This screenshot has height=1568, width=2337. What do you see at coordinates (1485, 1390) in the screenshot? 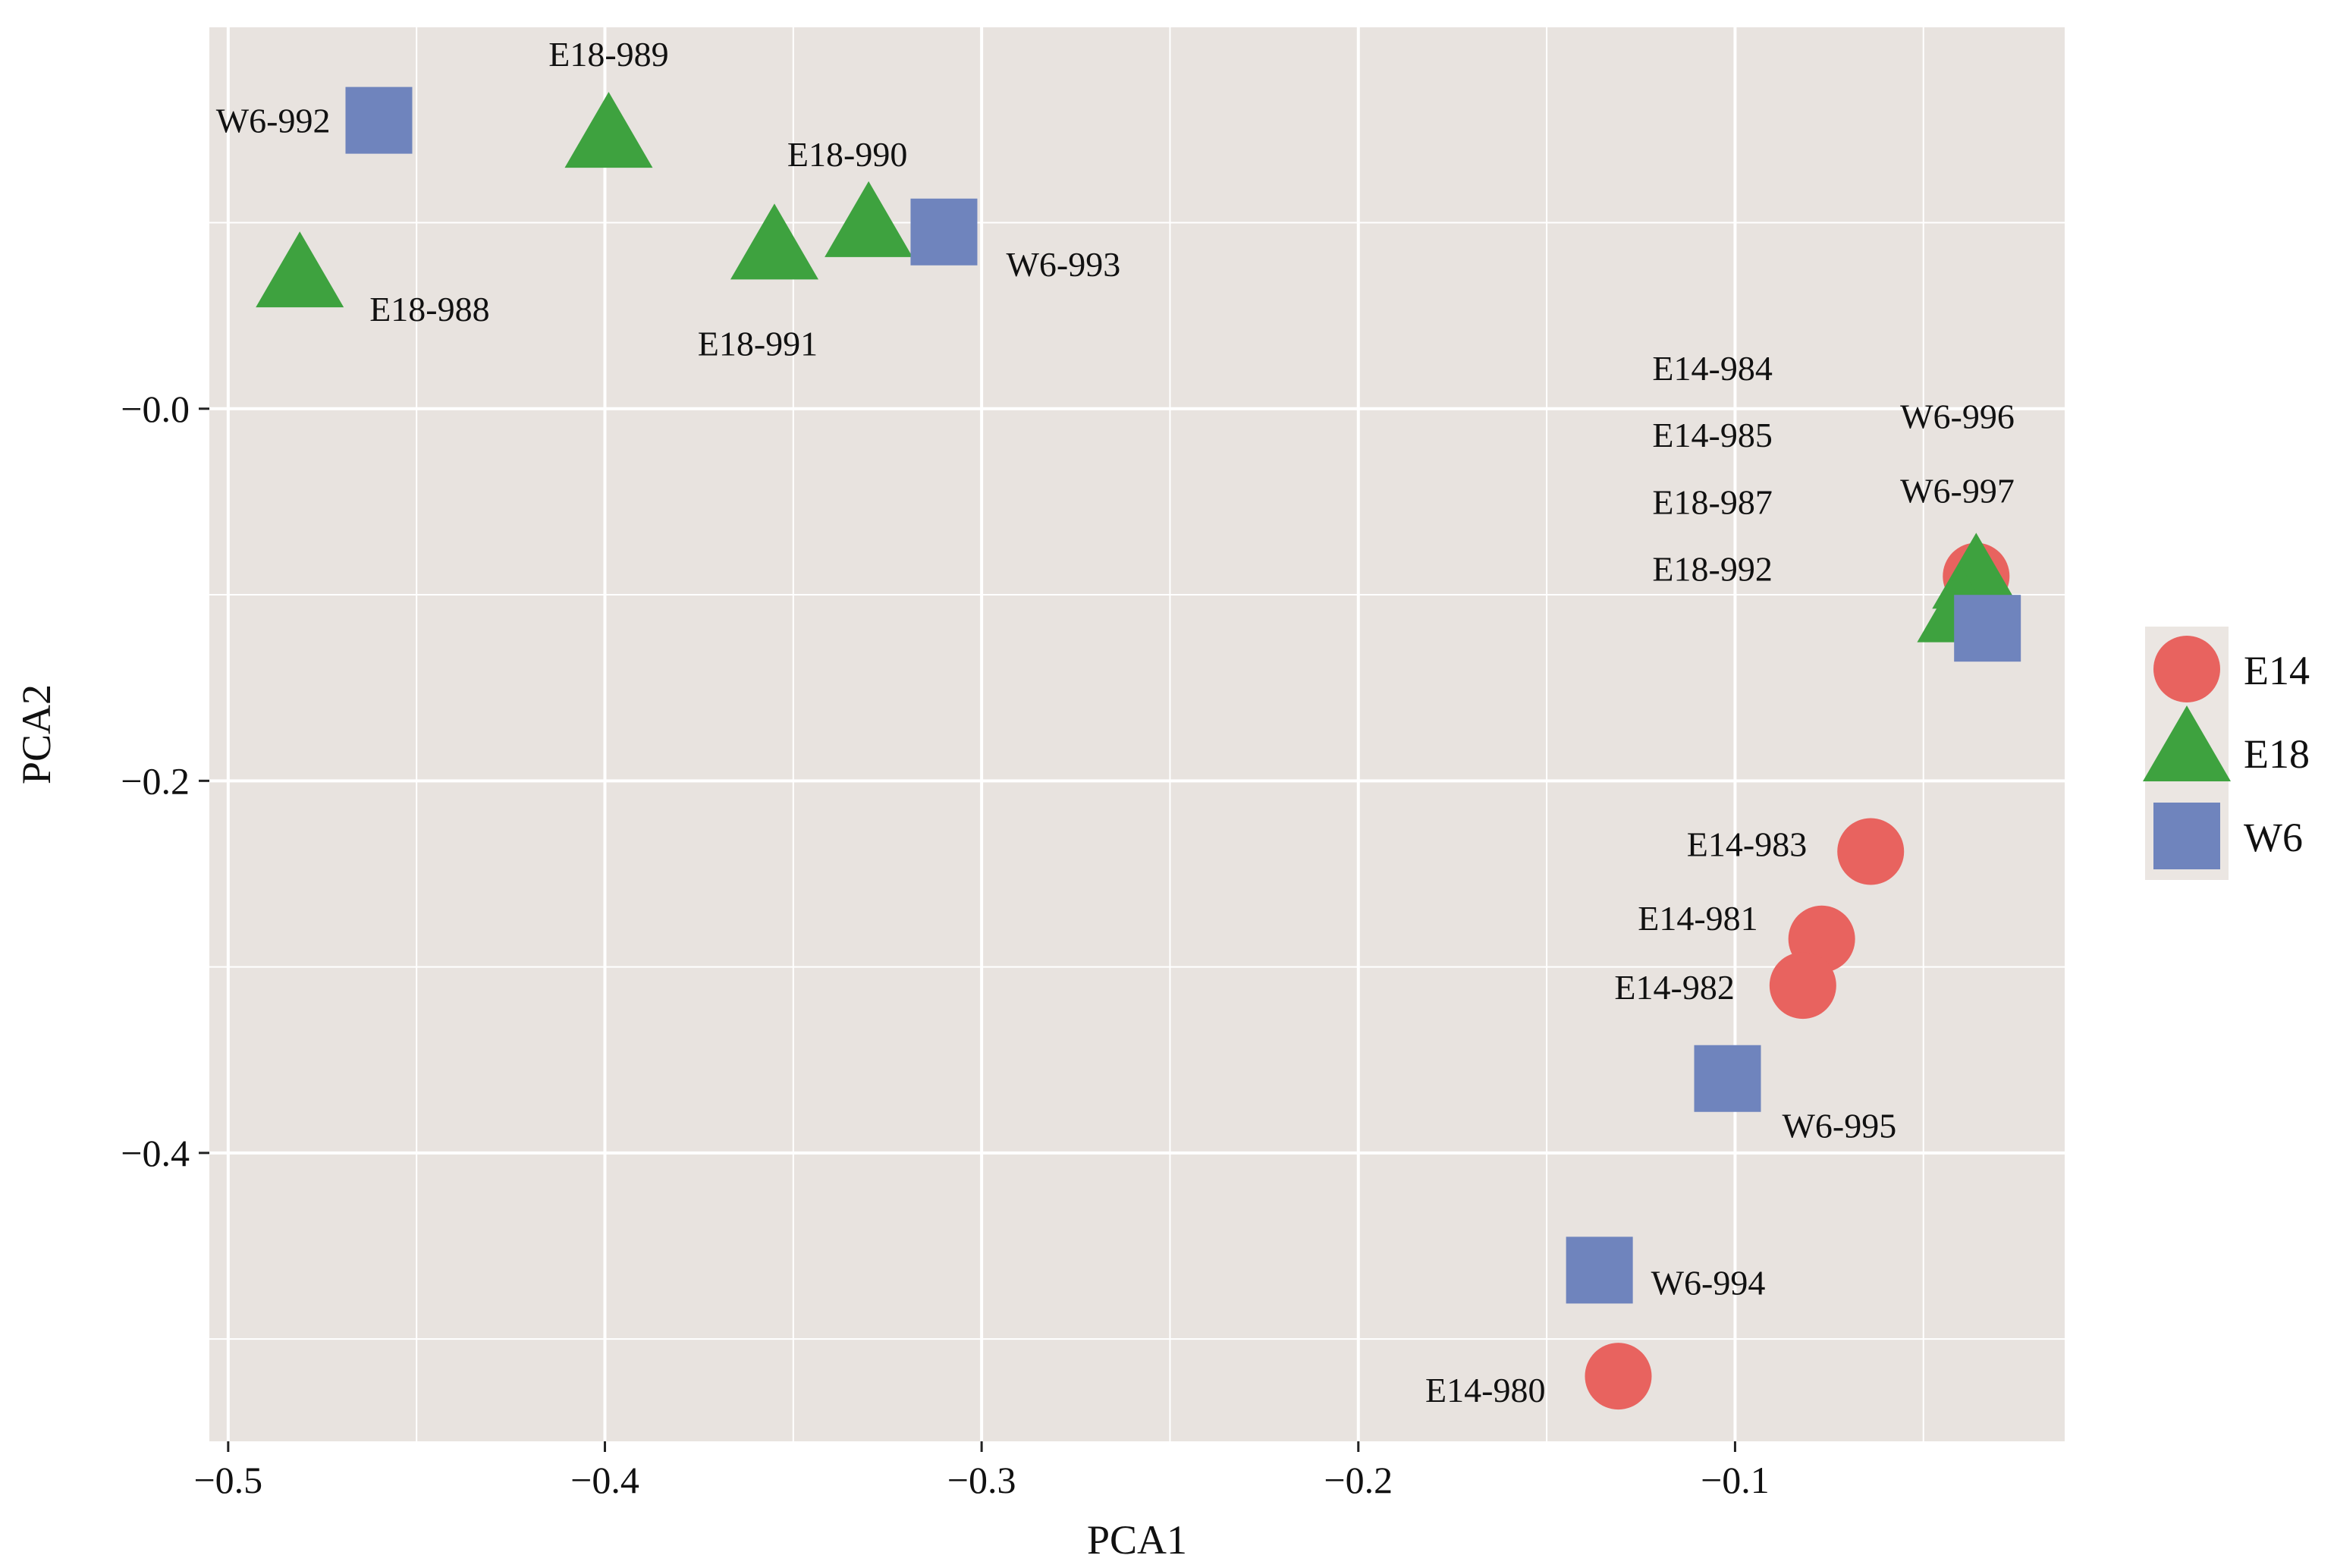
I see `point-label: E14-980` at bounding box center [1485, 1390].